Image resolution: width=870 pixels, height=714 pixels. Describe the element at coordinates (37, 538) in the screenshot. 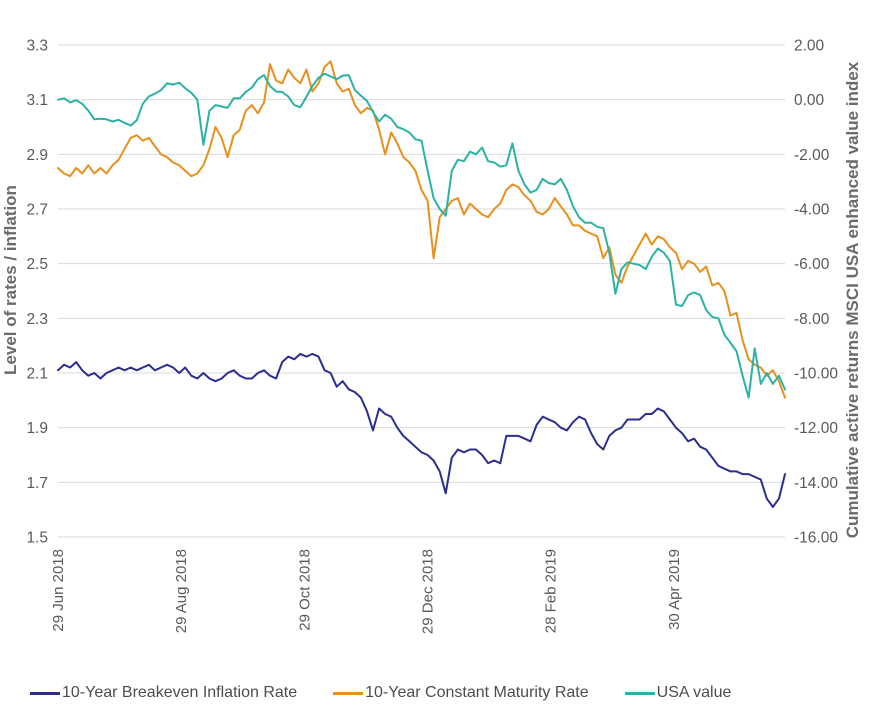

I see `left-tick-label: 1.5` at that location.